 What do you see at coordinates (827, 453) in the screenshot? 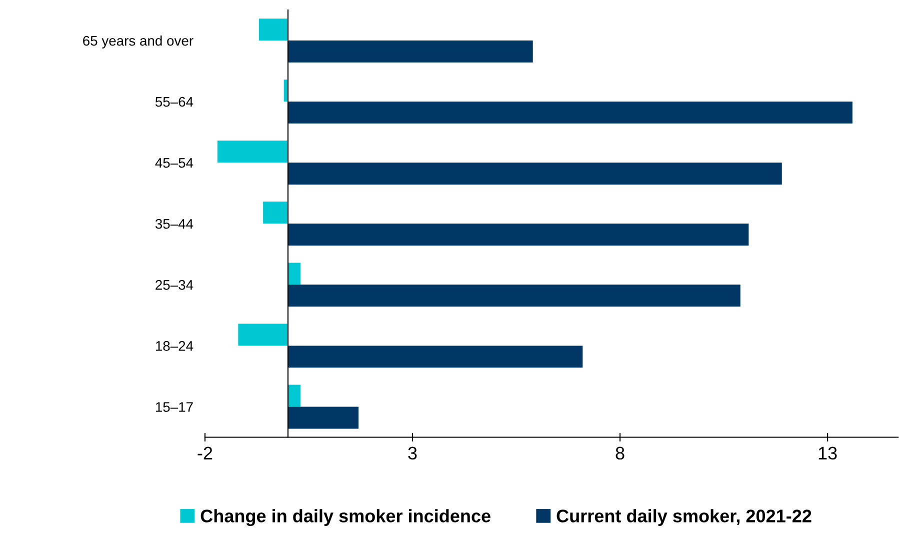
I see `x-tick-label: 13` at bounding box center [827, 453].